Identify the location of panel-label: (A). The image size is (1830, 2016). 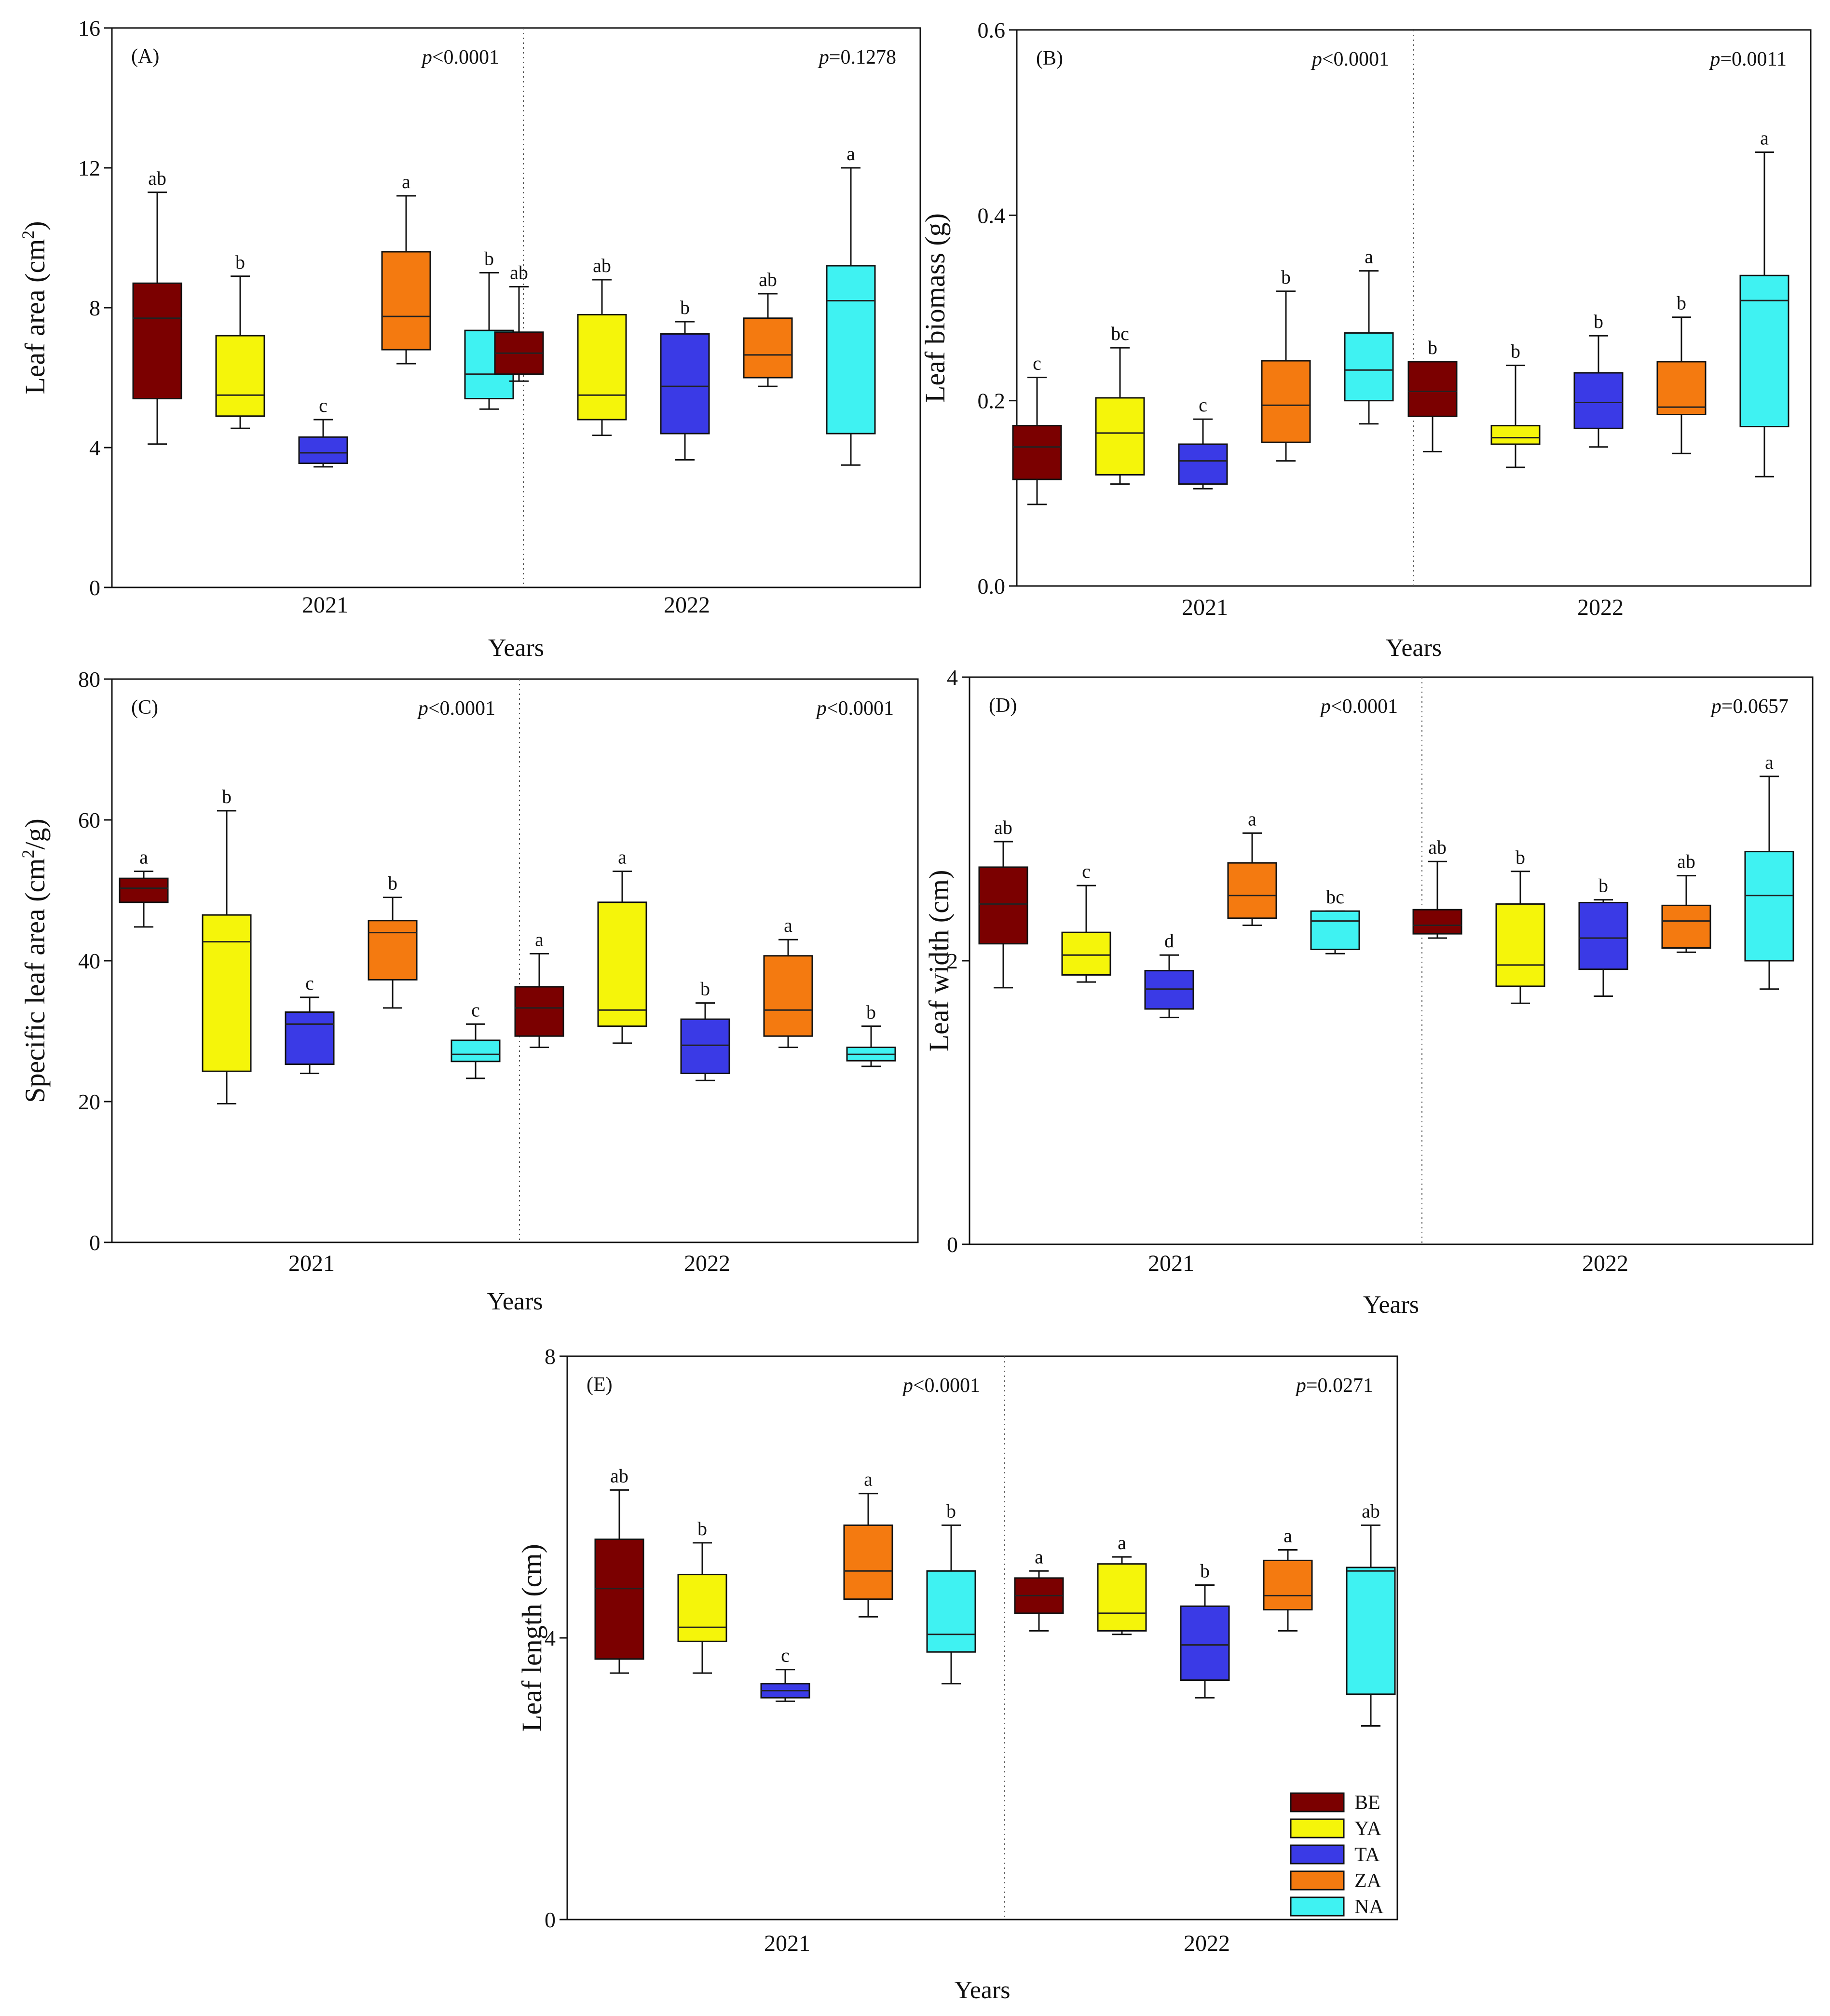
(145, 56).